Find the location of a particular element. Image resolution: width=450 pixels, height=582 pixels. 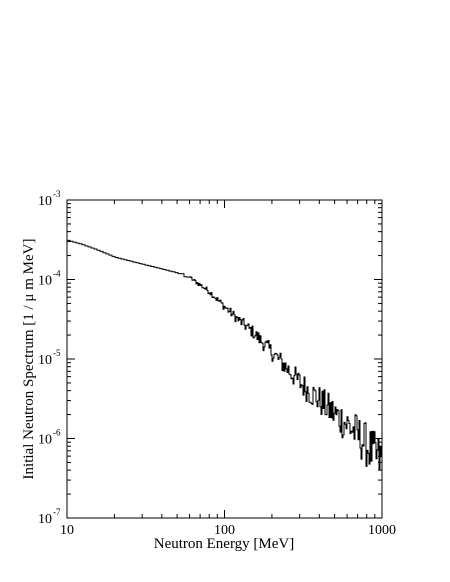

y-tick-exponent: -6 is located at coordinates (57, 433).